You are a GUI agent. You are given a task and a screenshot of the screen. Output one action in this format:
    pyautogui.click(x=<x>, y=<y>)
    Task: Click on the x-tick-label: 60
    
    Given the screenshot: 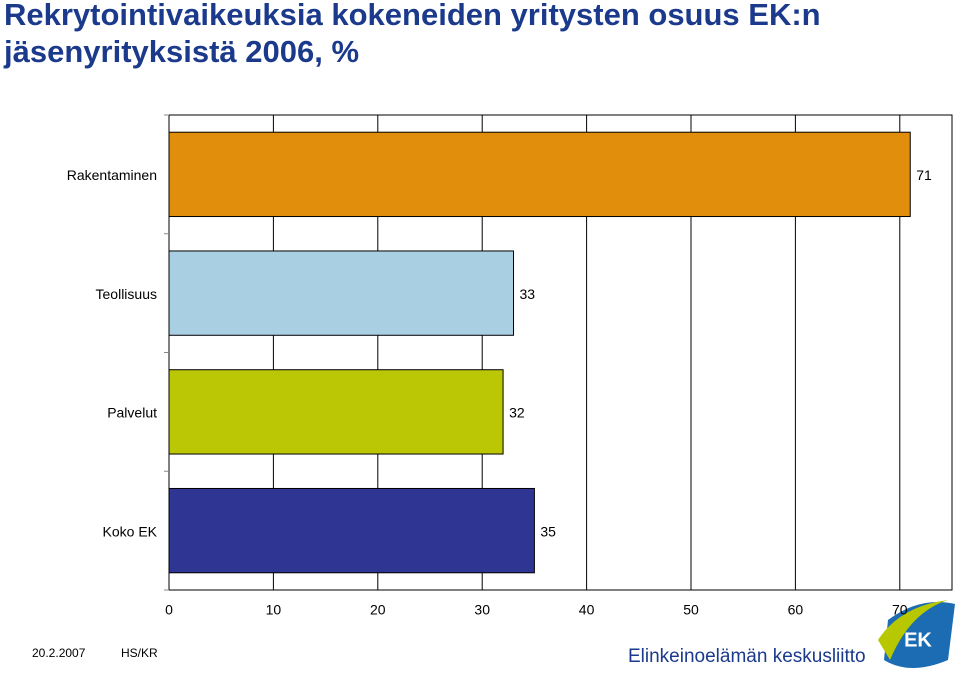 What is the action you would take?
    pyautogui.click(x=796, y=610)
    